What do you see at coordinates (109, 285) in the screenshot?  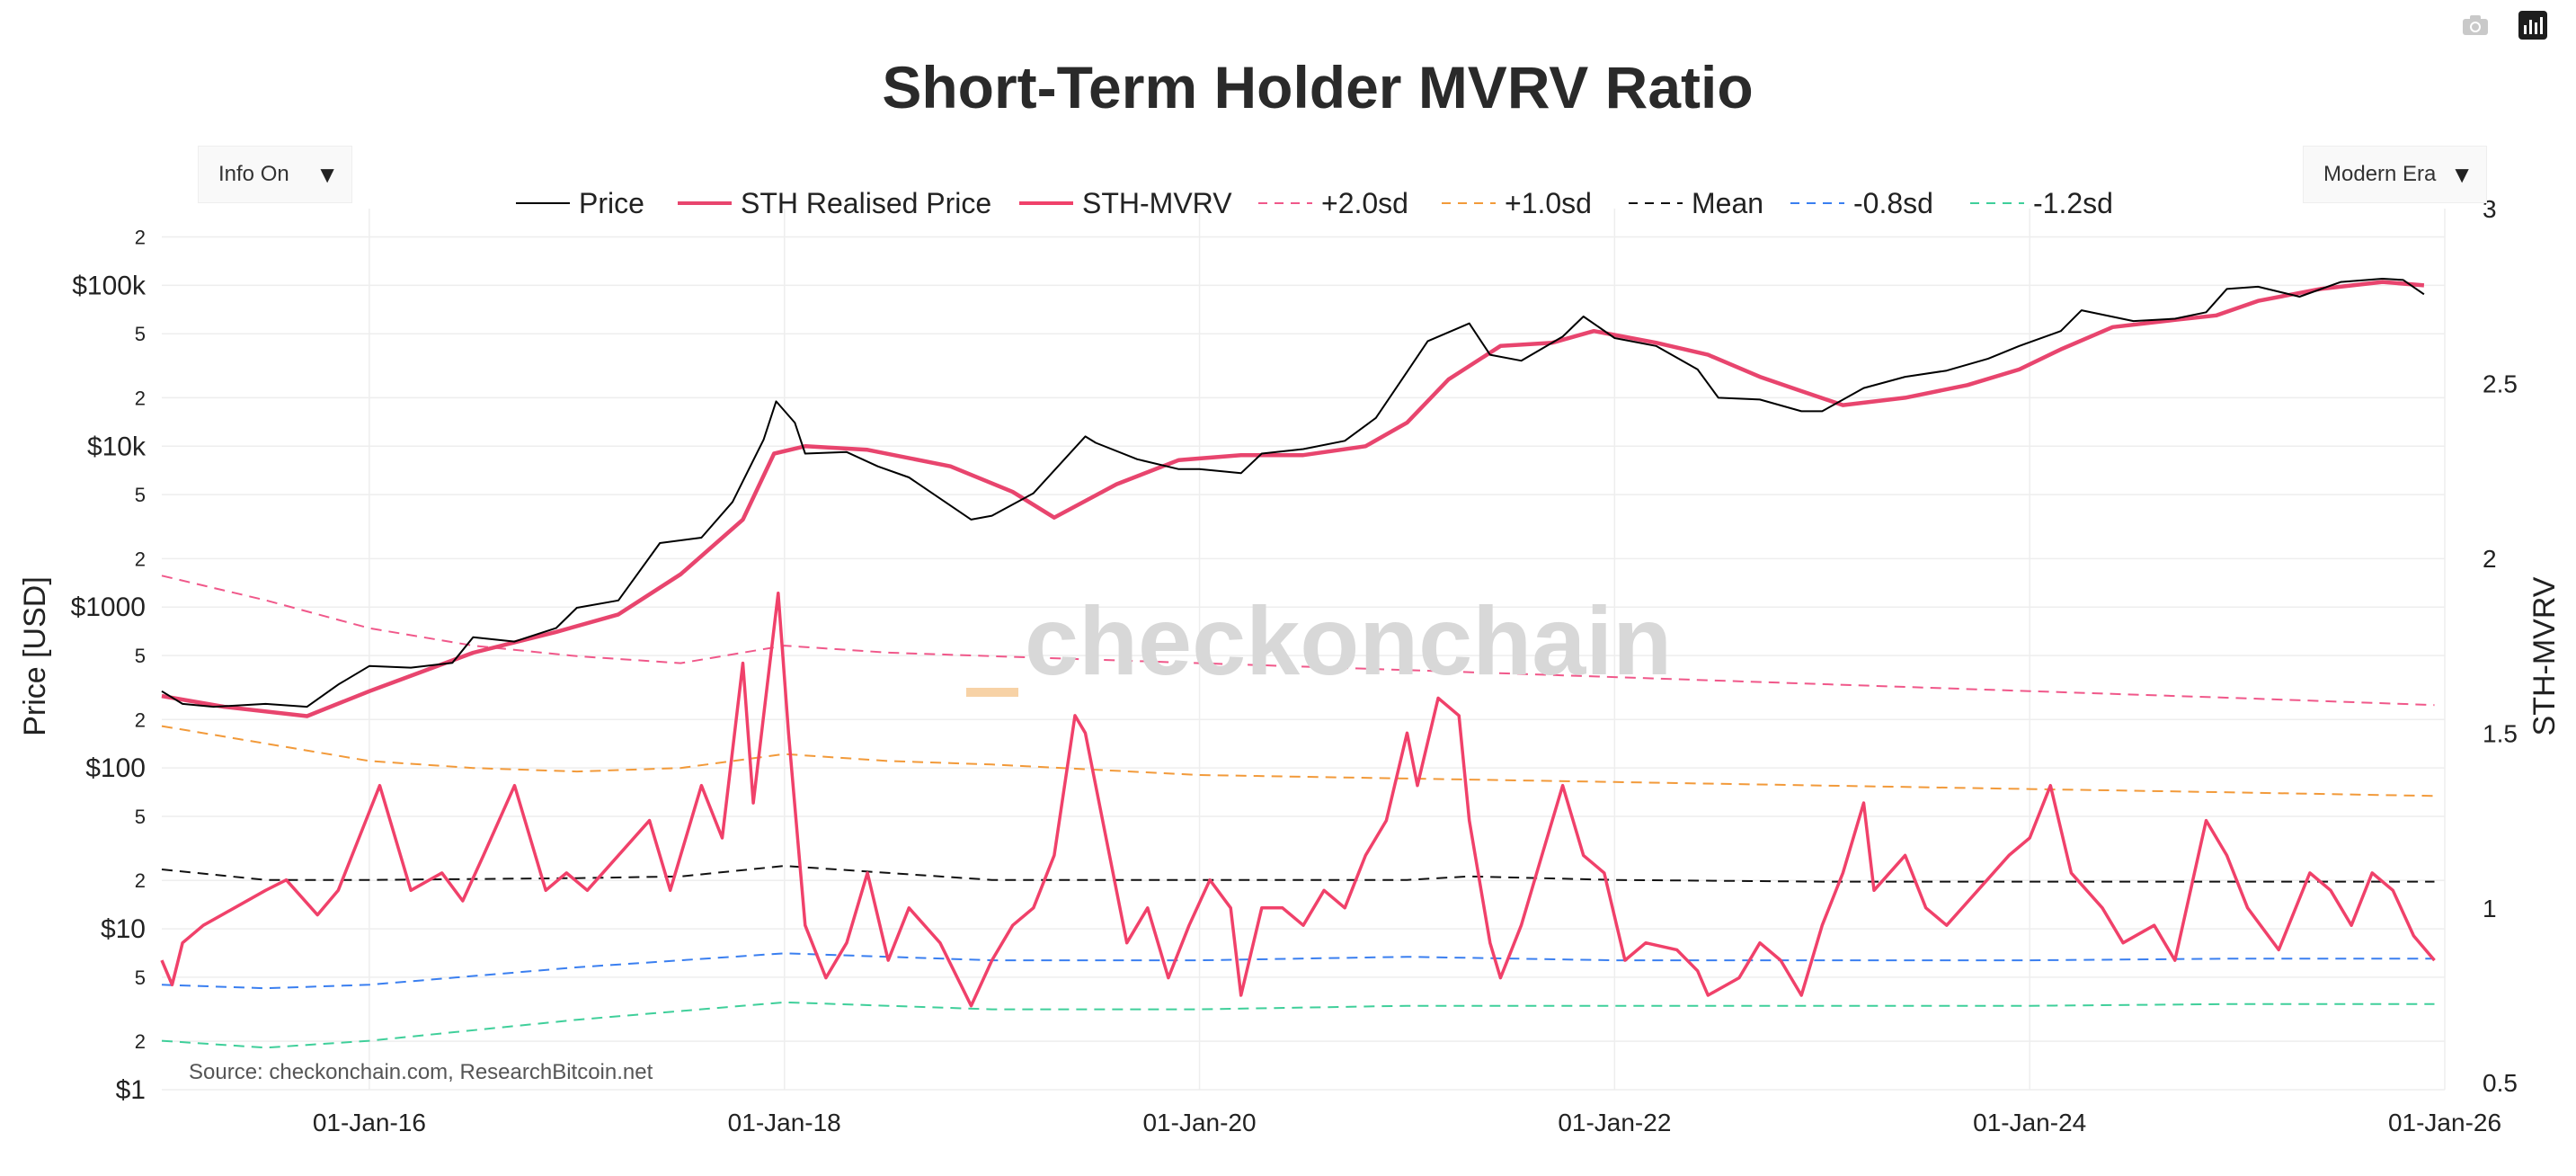 I see `y-left-tick-label: $100k` at bounding box center [109, 285].